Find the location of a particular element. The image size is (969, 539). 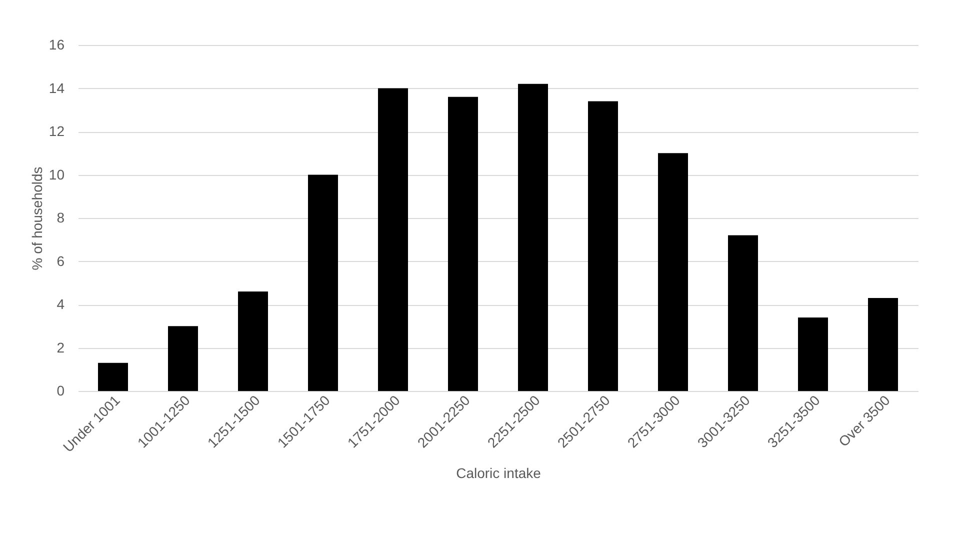

y-tick-label: 6 is located at coordinates (60, 260).